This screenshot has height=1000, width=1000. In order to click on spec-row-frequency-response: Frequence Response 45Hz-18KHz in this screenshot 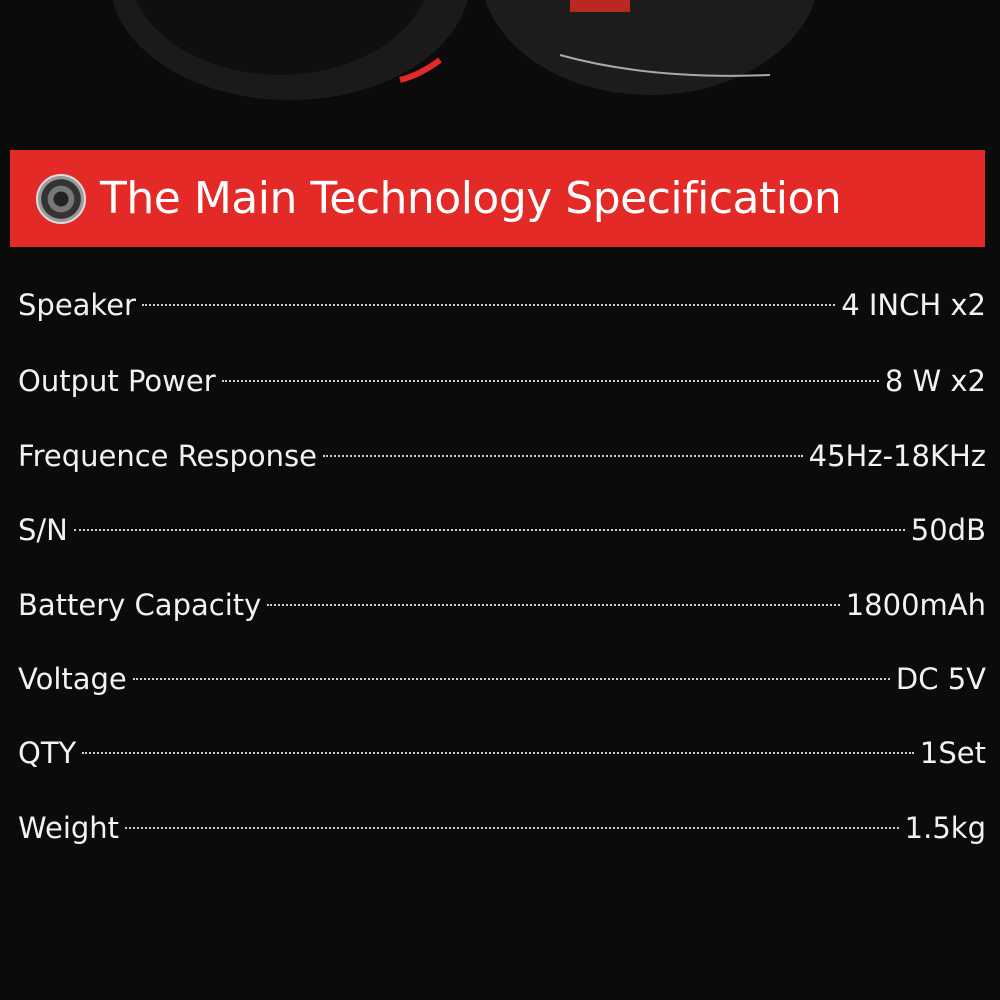, I will do `click(502, 456)`.